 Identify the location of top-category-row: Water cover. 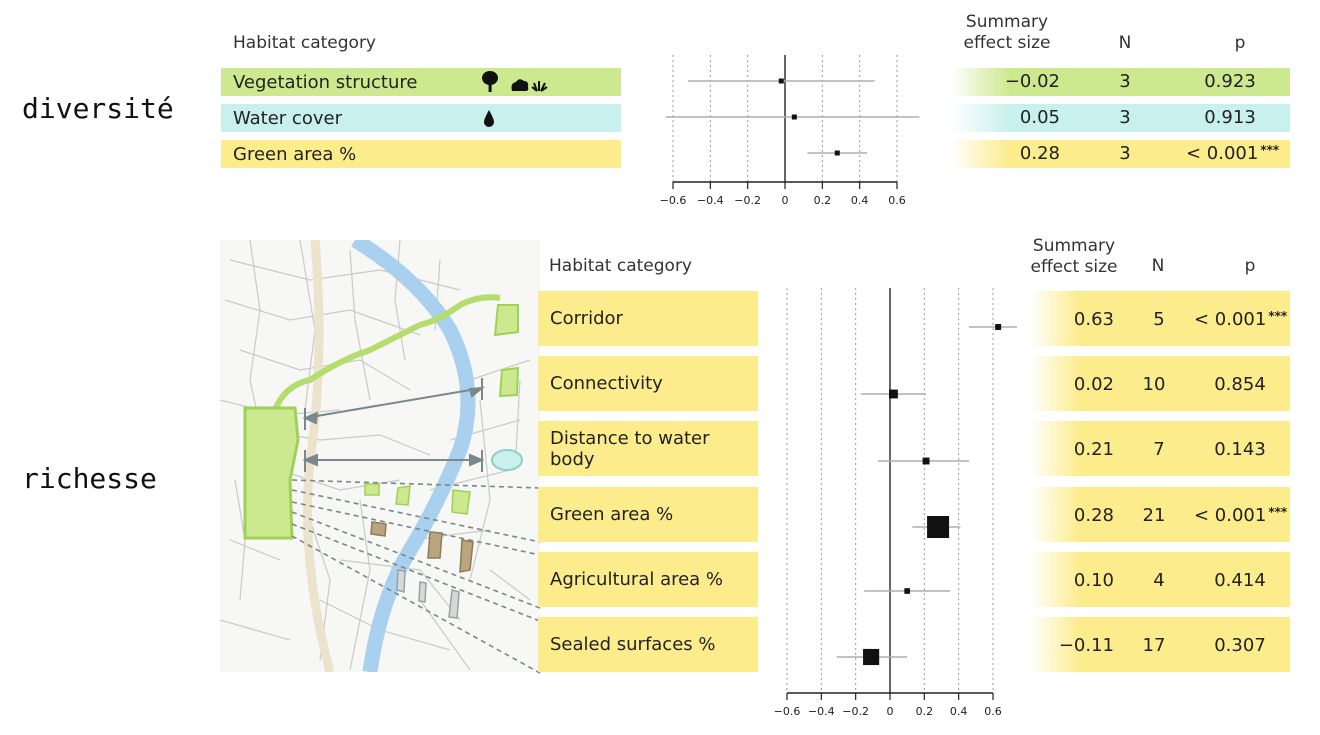
(421, 118).